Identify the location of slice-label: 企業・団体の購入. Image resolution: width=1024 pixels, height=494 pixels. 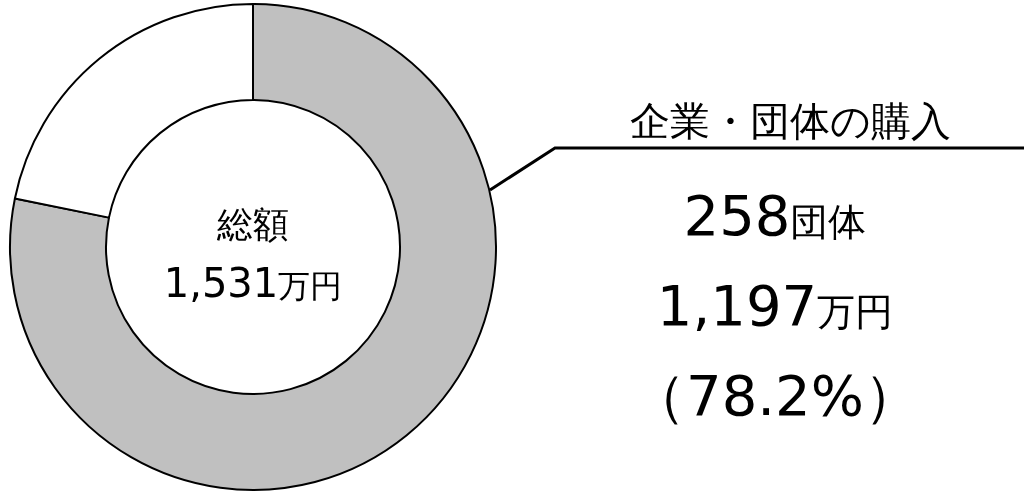
(790, 121).